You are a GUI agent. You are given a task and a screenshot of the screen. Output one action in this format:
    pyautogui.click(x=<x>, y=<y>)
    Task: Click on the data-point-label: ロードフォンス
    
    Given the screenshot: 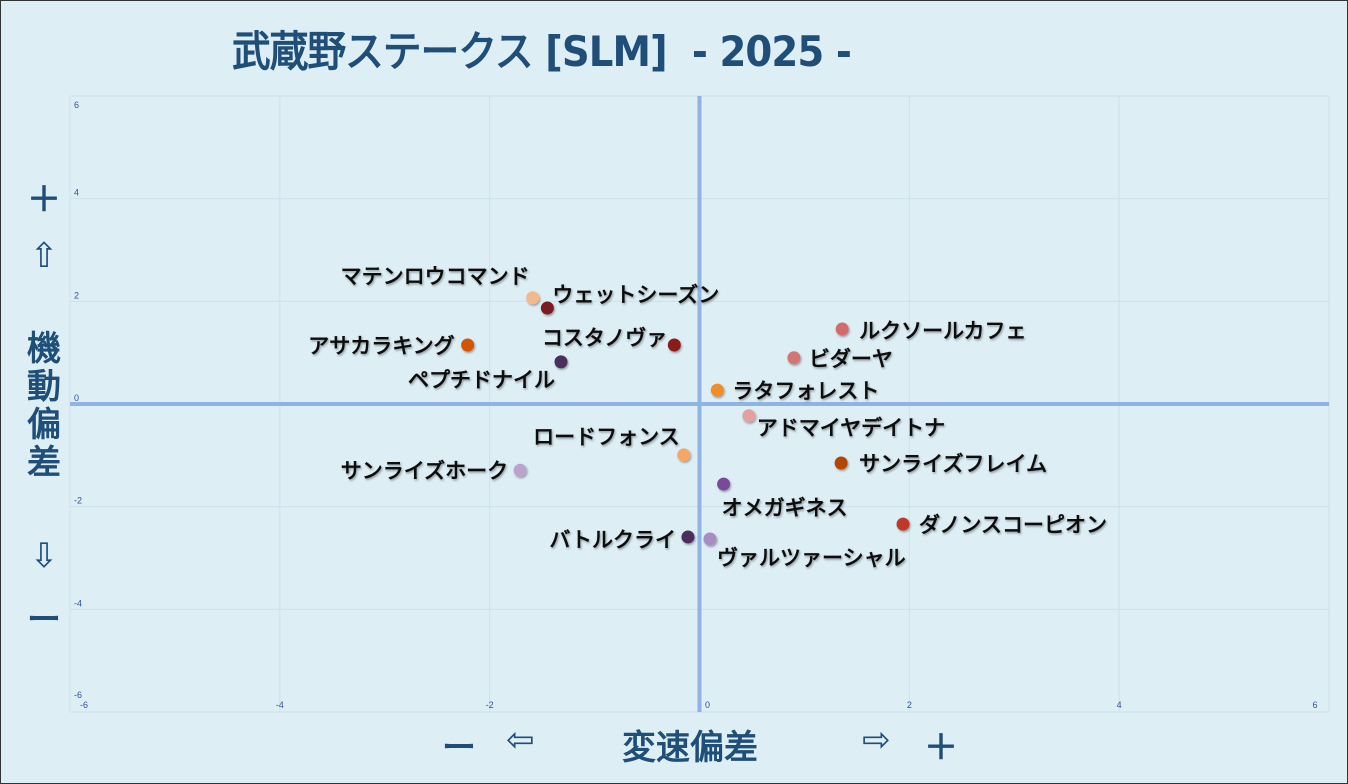 What is the action you would take?
    pyautogui.click(x=606, y=437)
    